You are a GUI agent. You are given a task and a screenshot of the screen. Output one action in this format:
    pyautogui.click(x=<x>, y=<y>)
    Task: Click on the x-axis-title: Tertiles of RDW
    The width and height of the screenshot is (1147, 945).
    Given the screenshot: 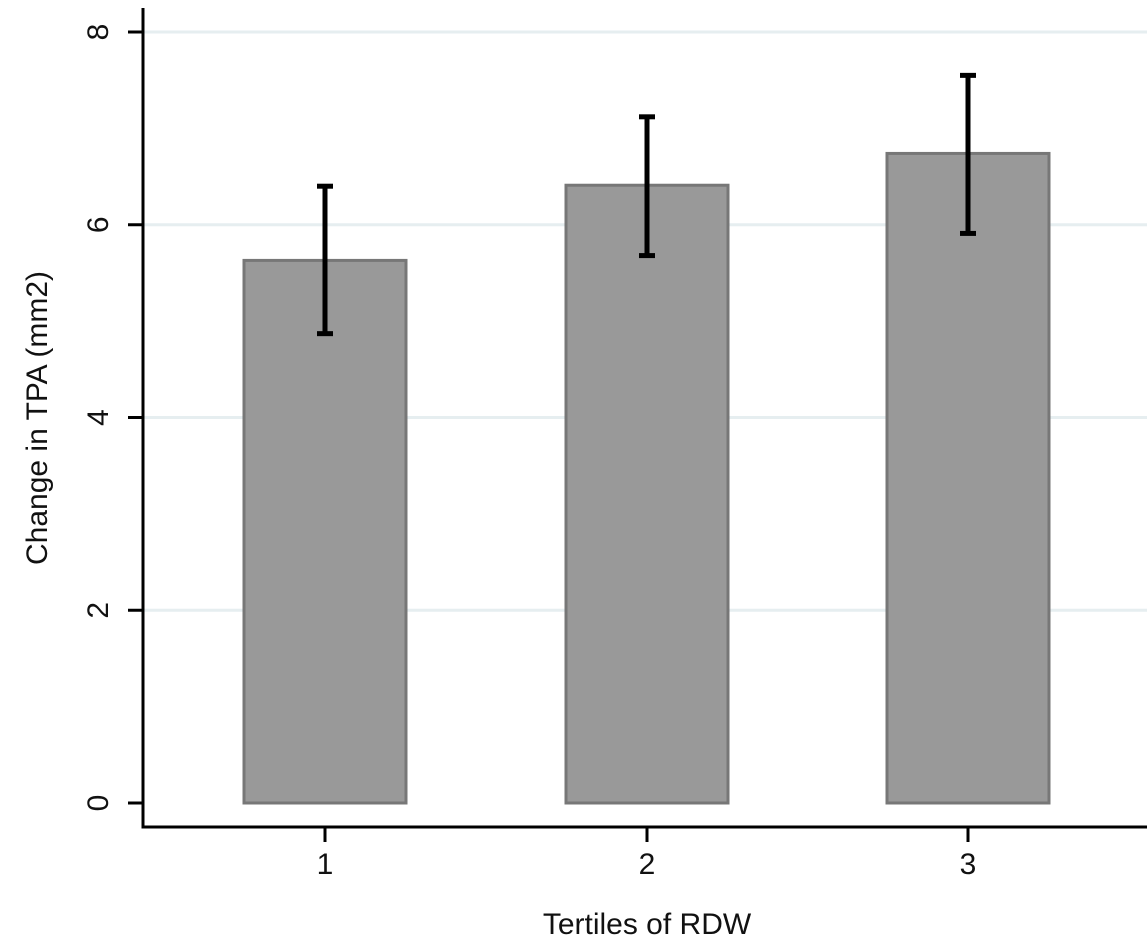 What is the action you would take?
    pyautogui.click(x=647, y=924)
    